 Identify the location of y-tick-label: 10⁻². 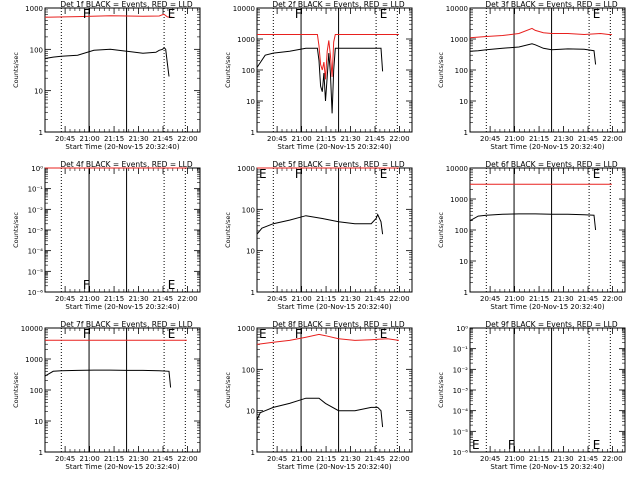
(461, 370).